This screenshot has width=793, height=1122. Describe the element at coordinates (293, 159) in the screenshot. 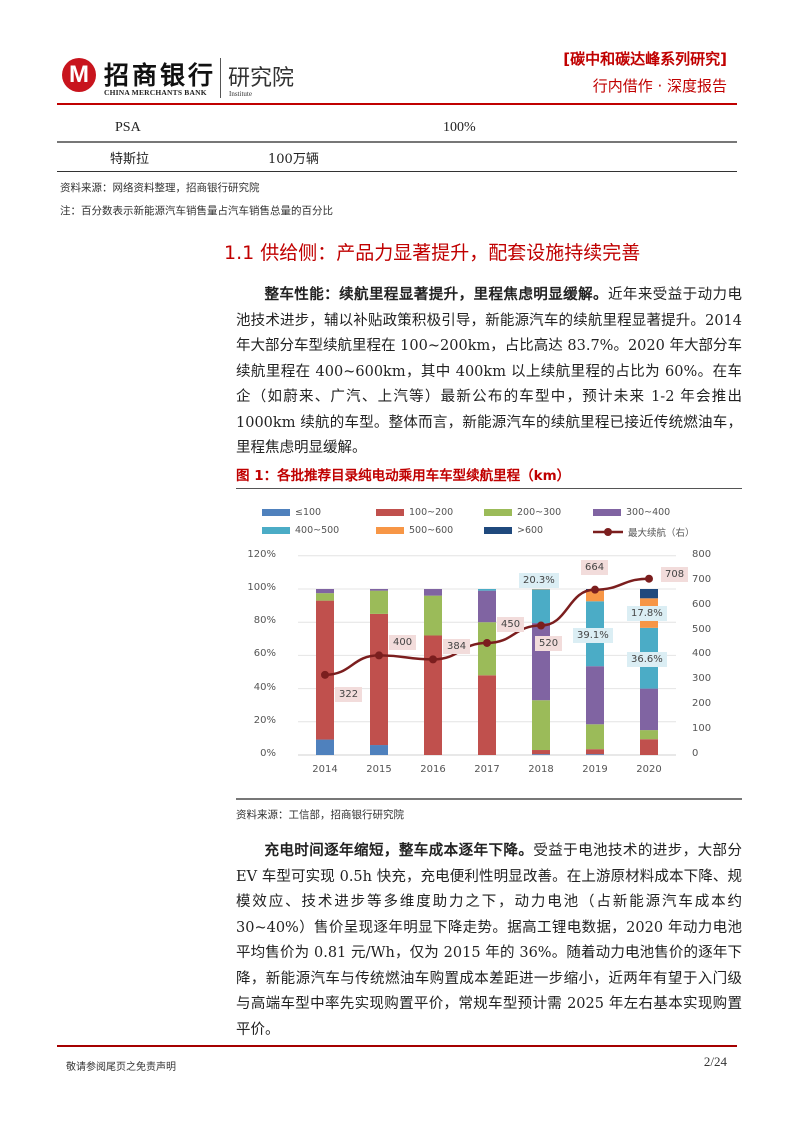

I see `table-cell-target: 100万辆` at that location.